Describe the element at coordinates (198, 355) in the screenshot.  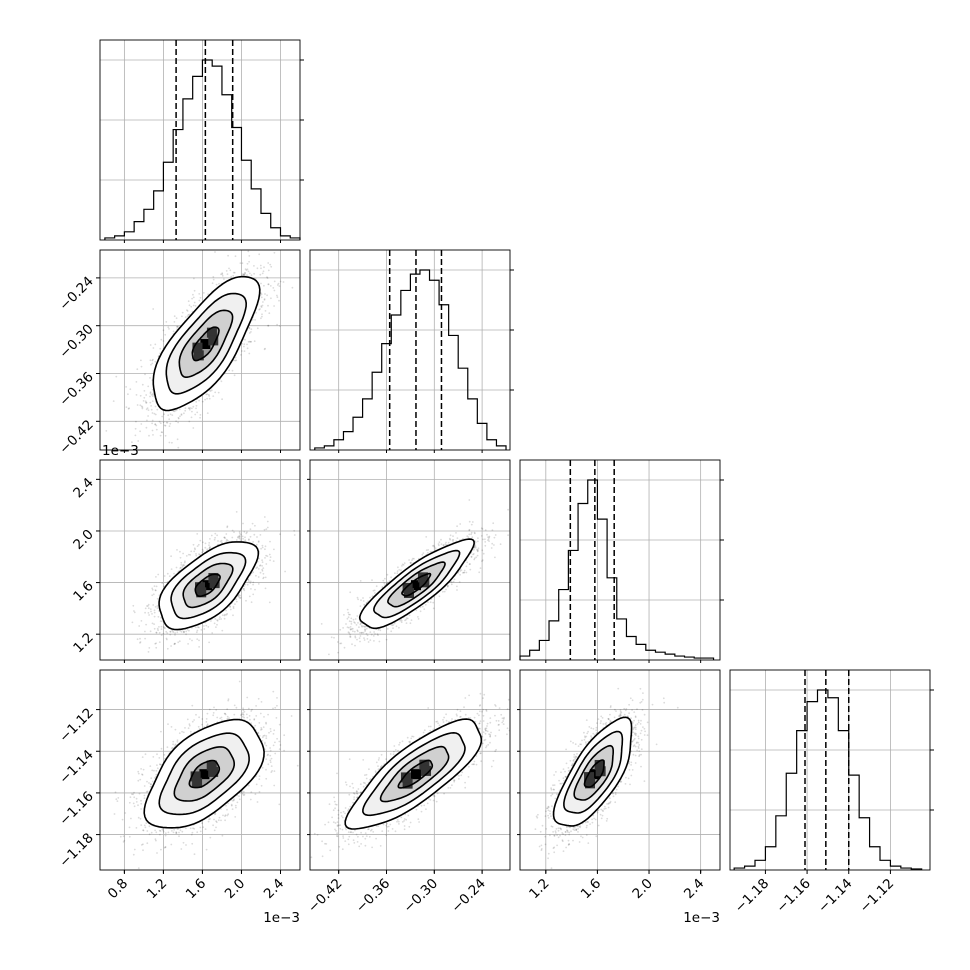
I see `density-core` at that location.